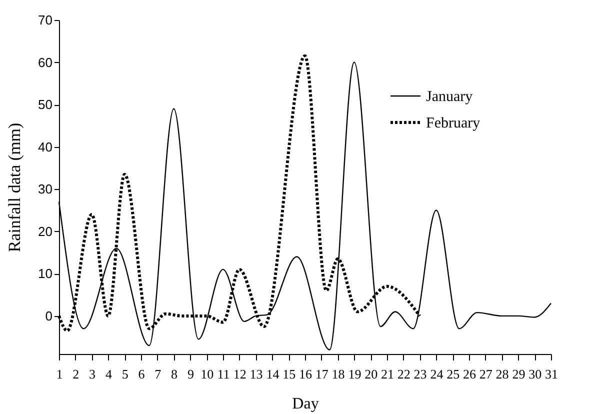 The height and width of the screenshot is (414, 605). What do you see at coordinates (338, 374) in the screenshot?
I see `x-tick-label: 18` at bounding box center [338, 374].